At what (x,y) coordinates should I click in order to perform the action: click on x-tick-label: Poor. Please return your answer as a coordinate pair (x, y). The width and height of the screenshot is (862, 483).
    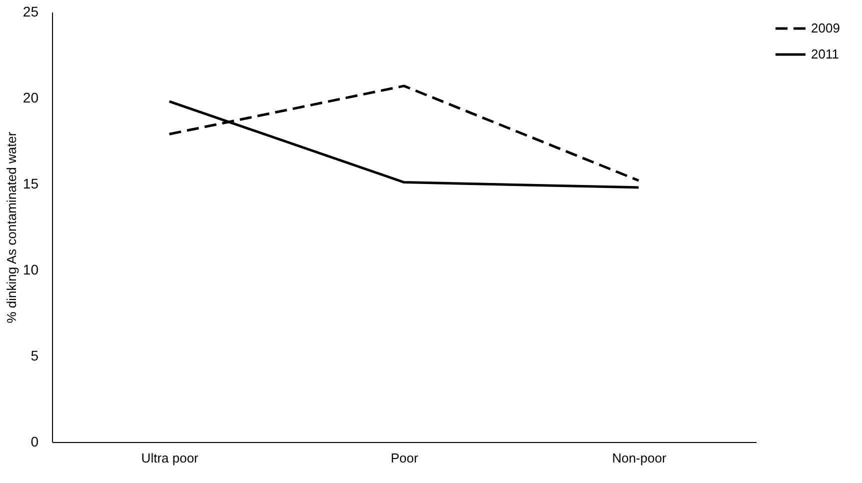
    Looking at the image, I should click on (404, 458).